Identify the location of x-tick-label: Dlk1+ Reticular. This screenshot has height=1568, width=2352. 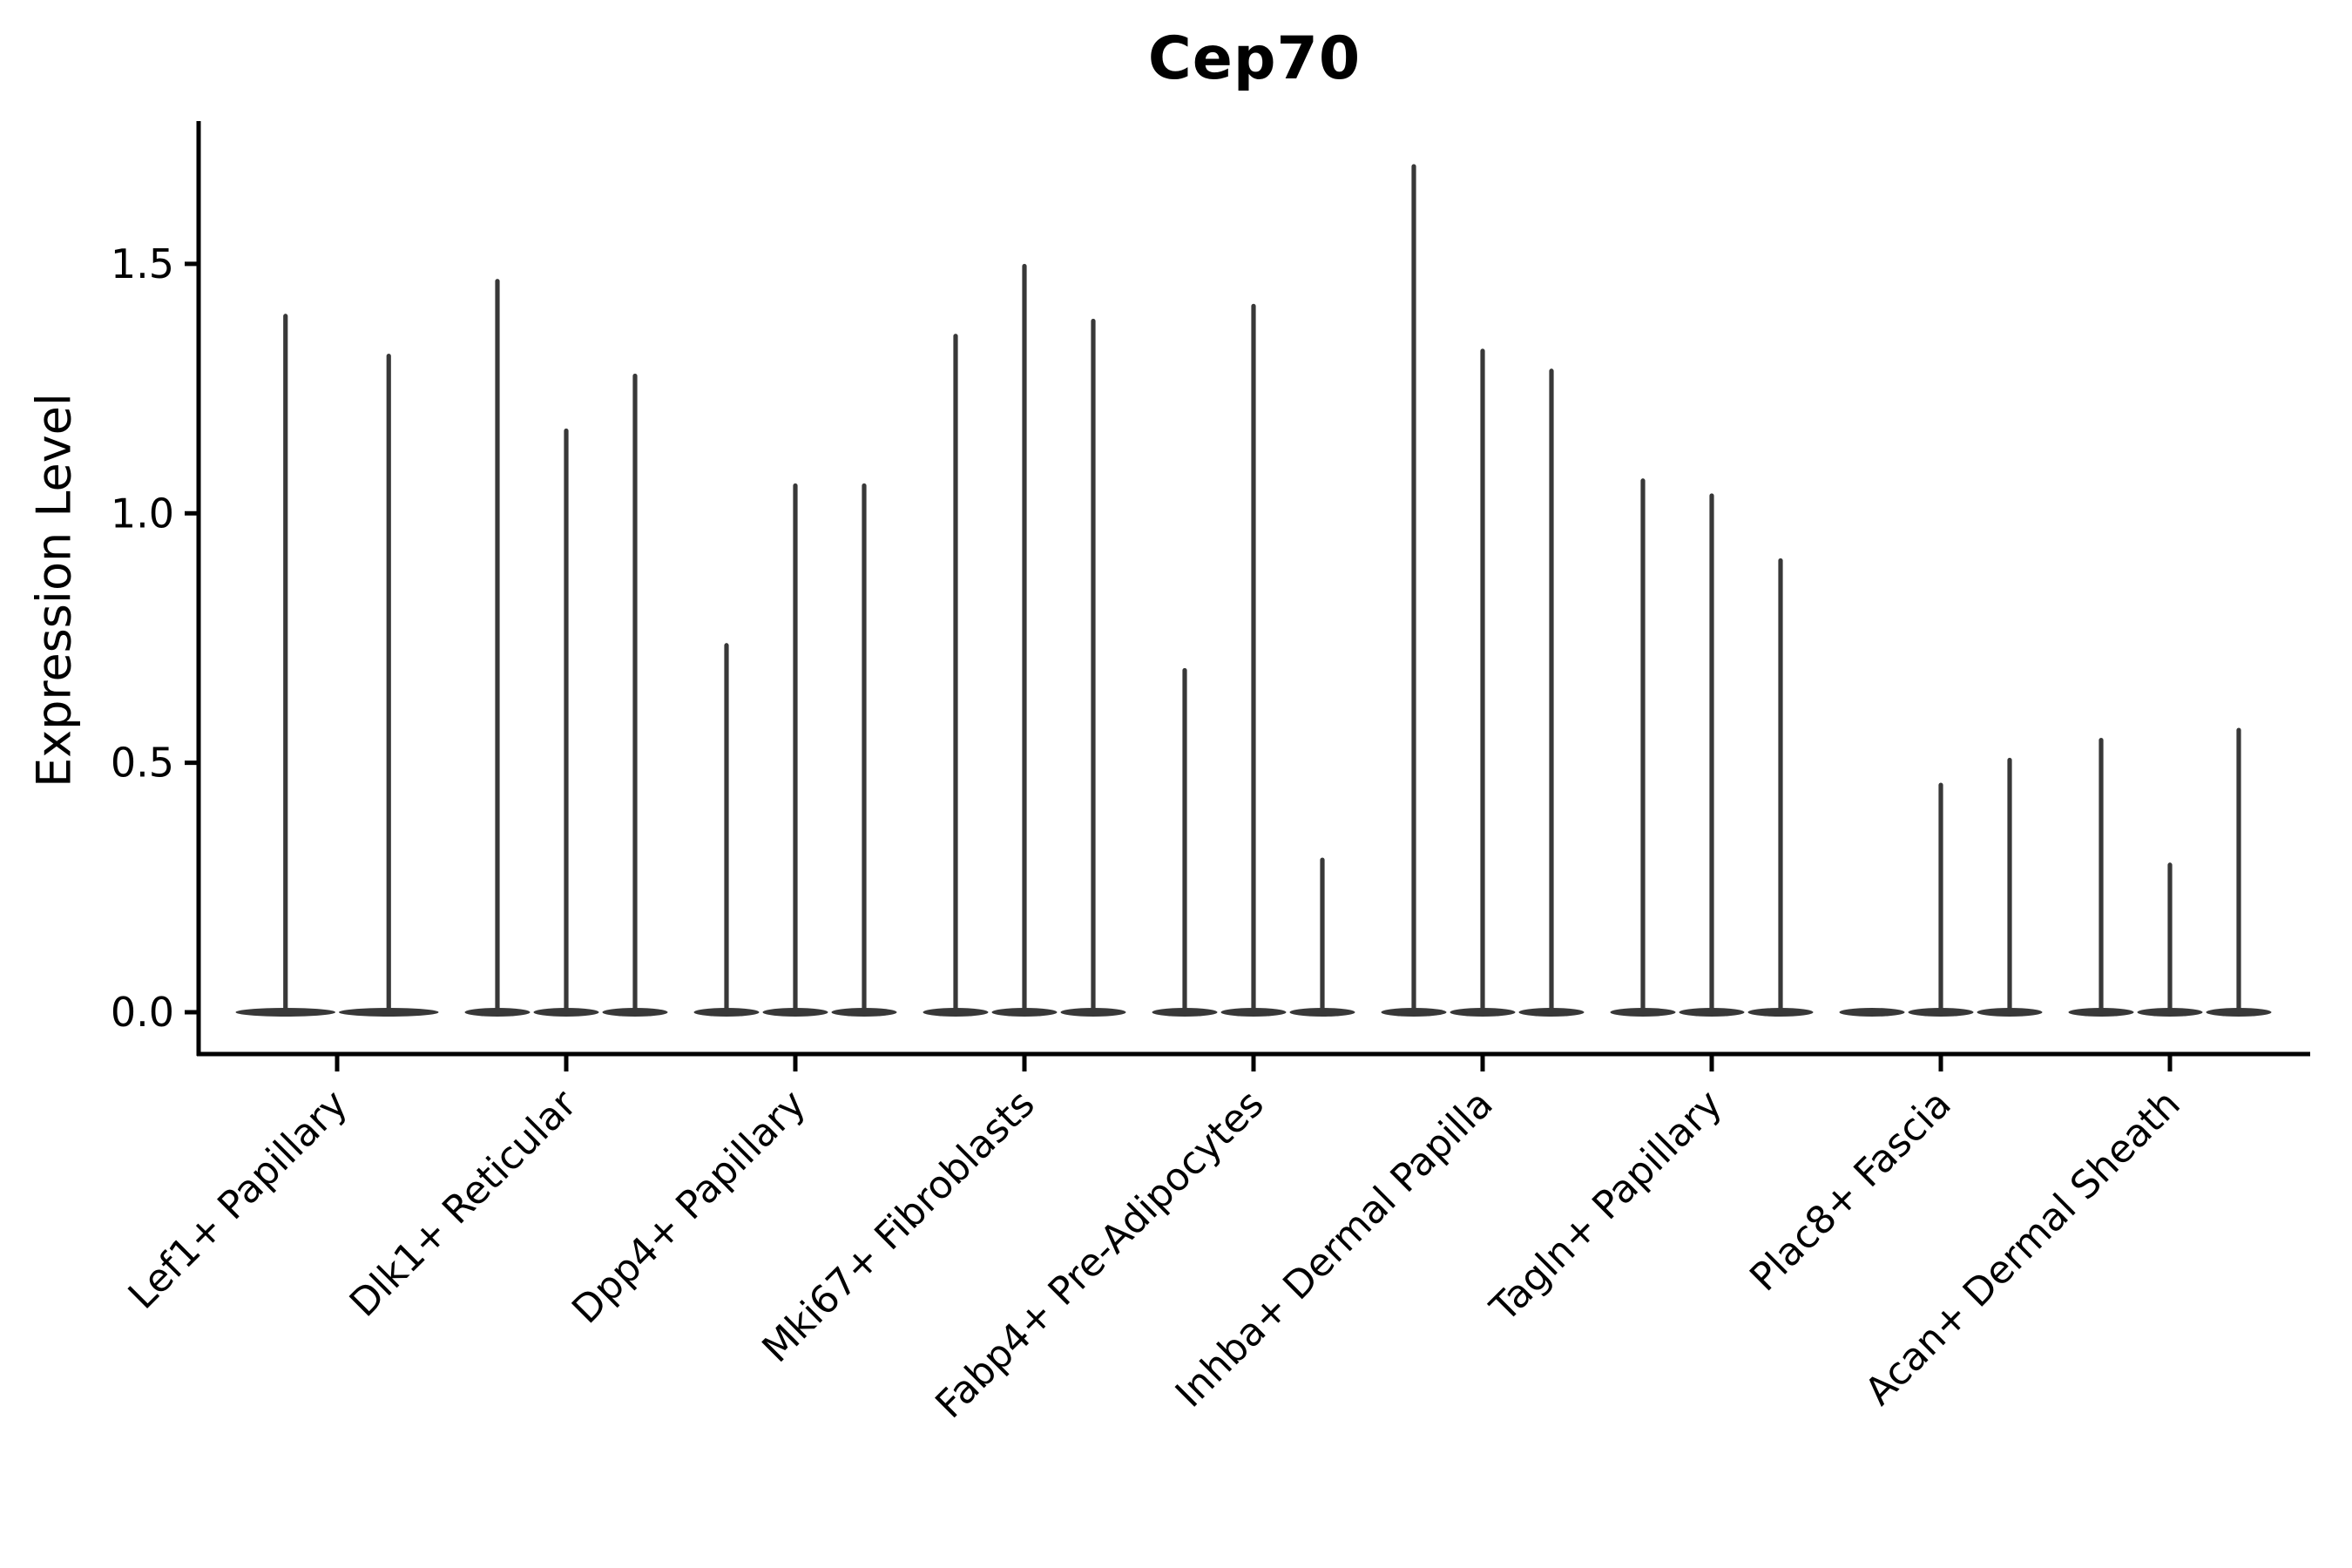
(464, 1203).